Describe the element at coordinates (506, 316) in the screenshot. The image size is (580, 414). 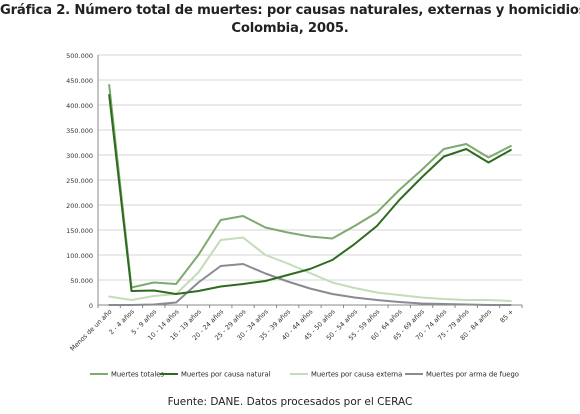
I see `x-tick-label: 85 +` at that location.